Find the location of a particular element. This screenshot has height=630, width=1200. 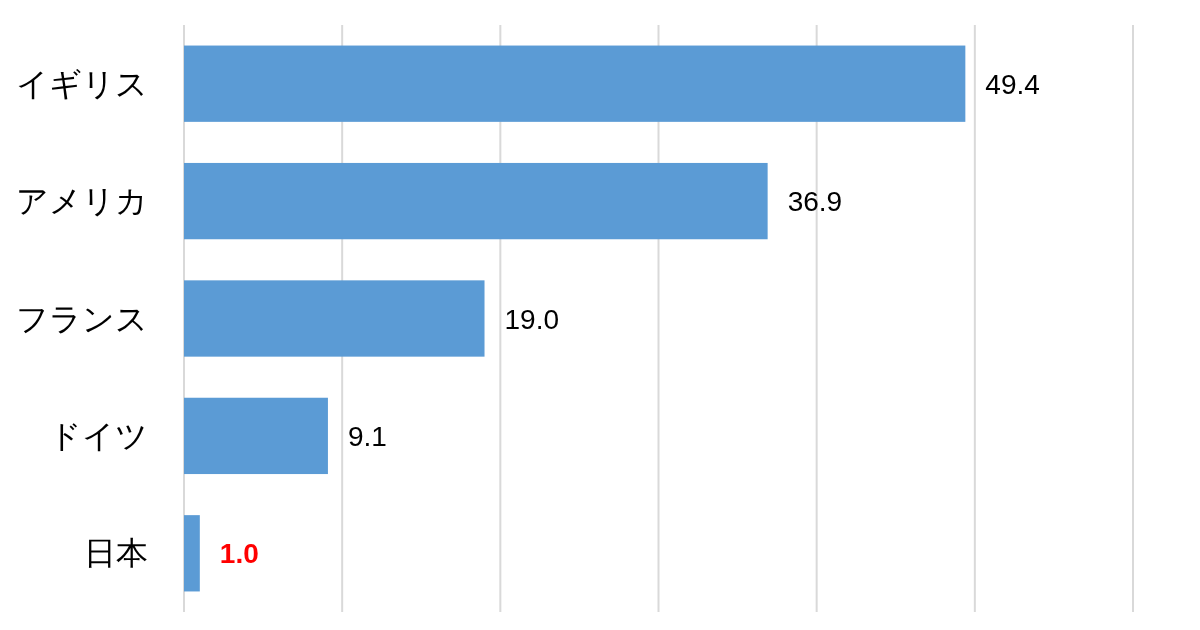

data-label: 19.0 is located at coordinates (532, 319).